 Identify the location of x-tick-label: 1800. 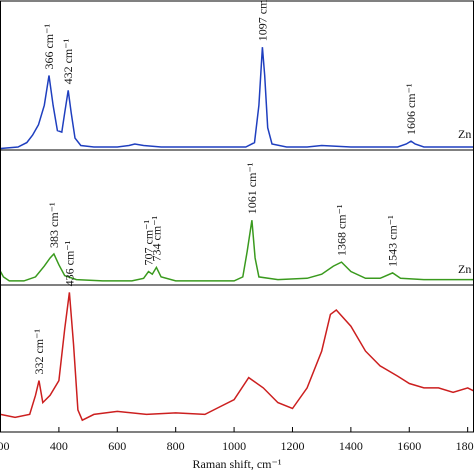
(465, 446).